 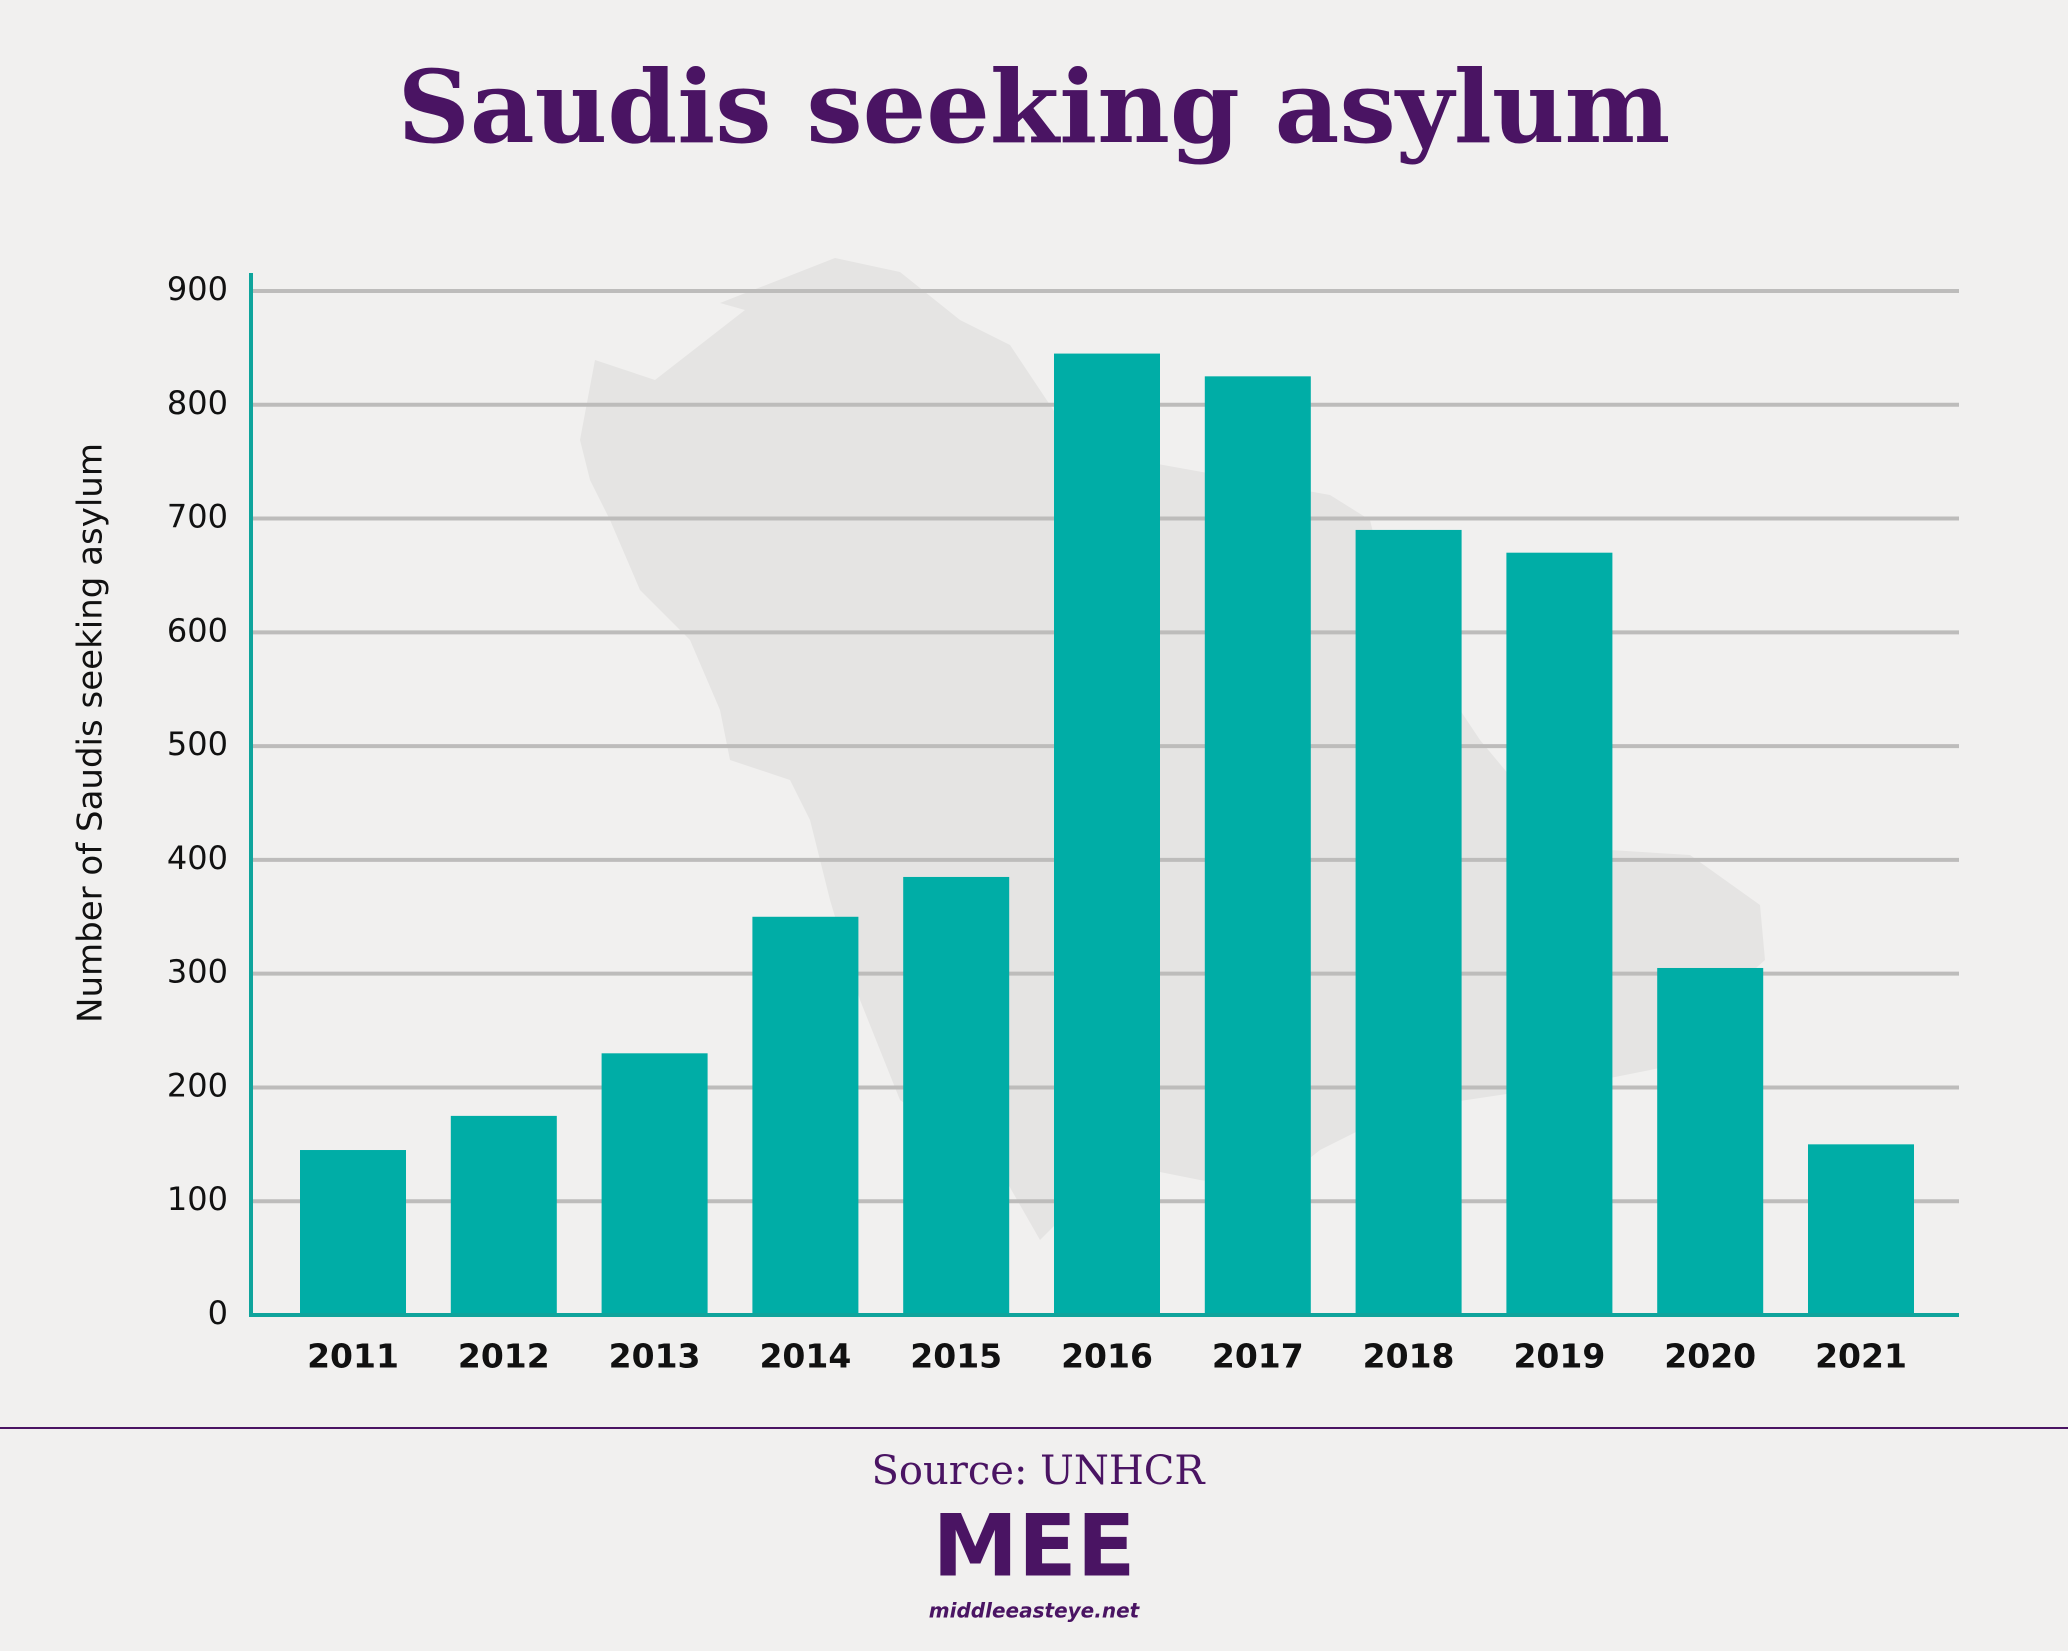 I want to click on y-tick-label: 300, so click(x=197, y=972).